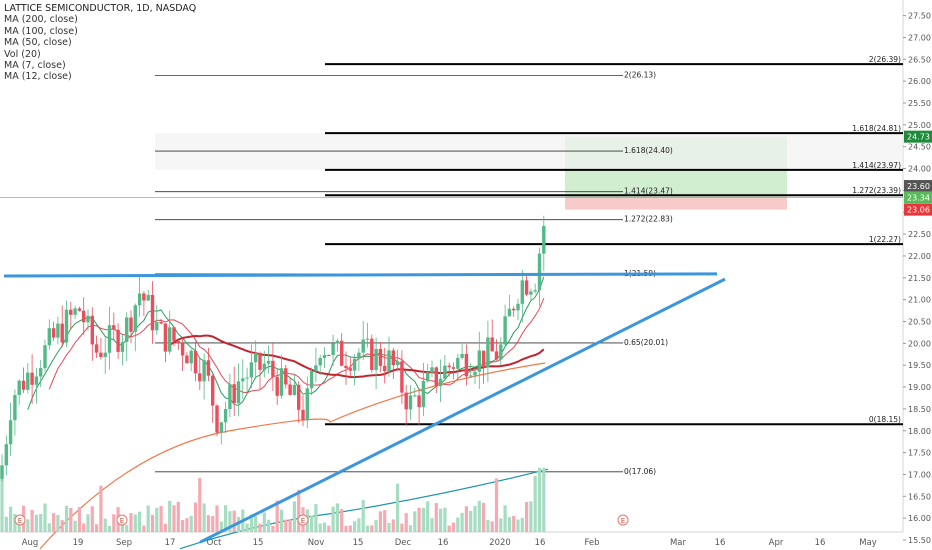 The image size is (932, 550). Describe the element at coordinates (403, 543) in the screenshot. I see `time-tick-label: Dec` at that location.